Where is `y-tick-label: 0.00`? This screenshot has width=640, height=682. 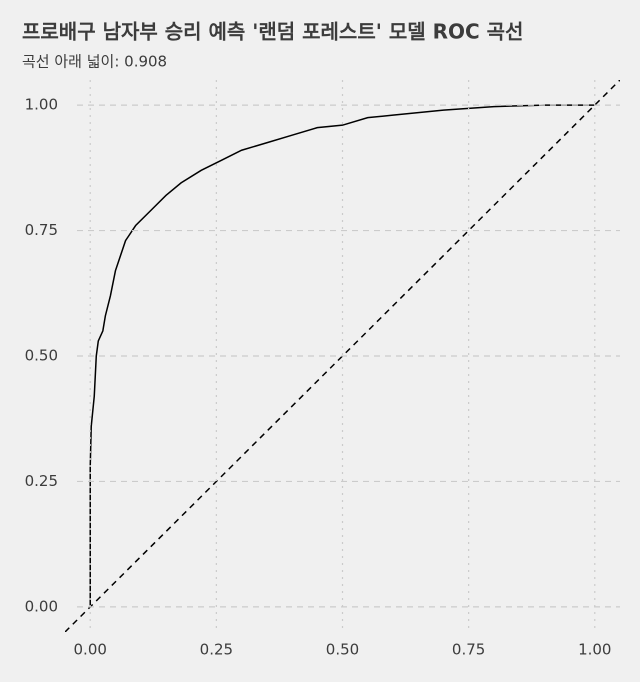
y-tick-label: 0.00 is located at coordinates (41, 606).